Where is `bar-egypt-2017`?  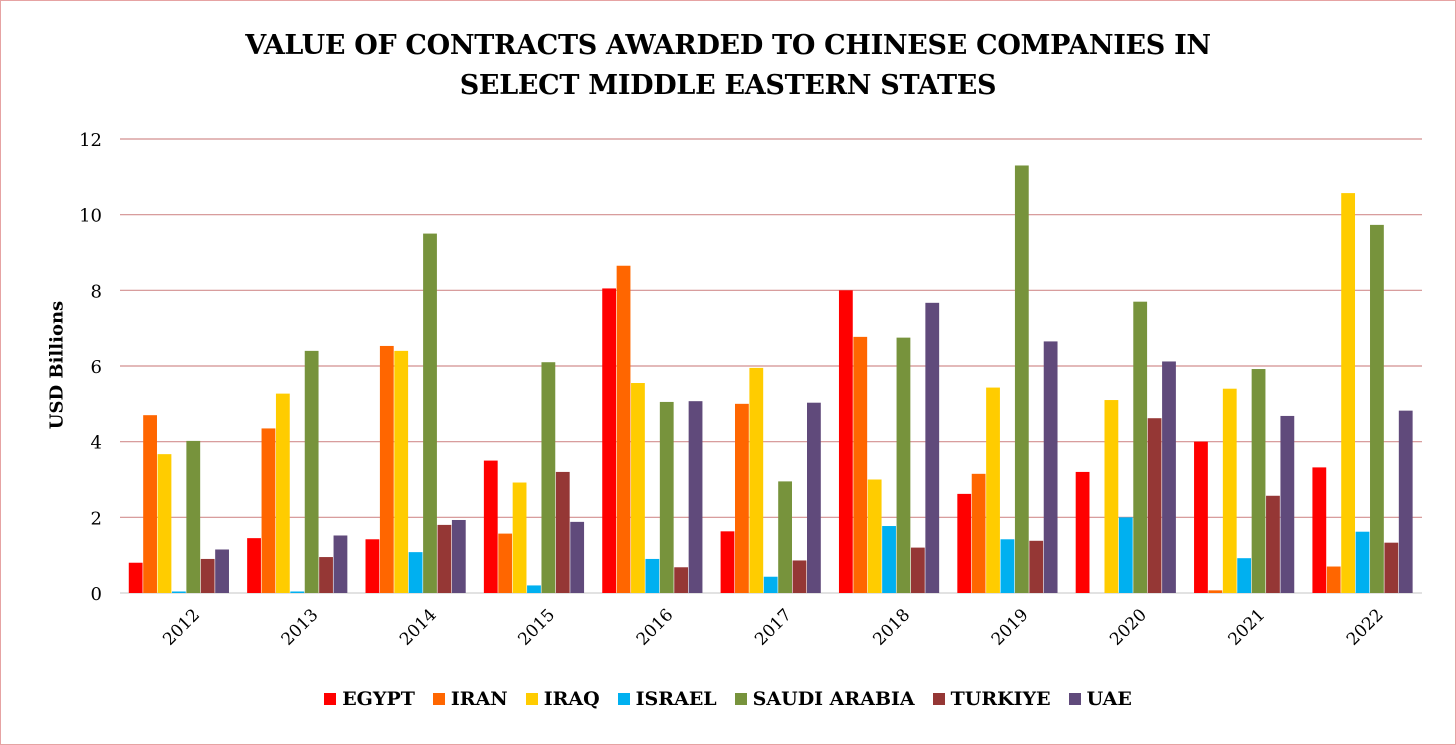
bar-egypt-2017 is located at coordinates (727, 562).